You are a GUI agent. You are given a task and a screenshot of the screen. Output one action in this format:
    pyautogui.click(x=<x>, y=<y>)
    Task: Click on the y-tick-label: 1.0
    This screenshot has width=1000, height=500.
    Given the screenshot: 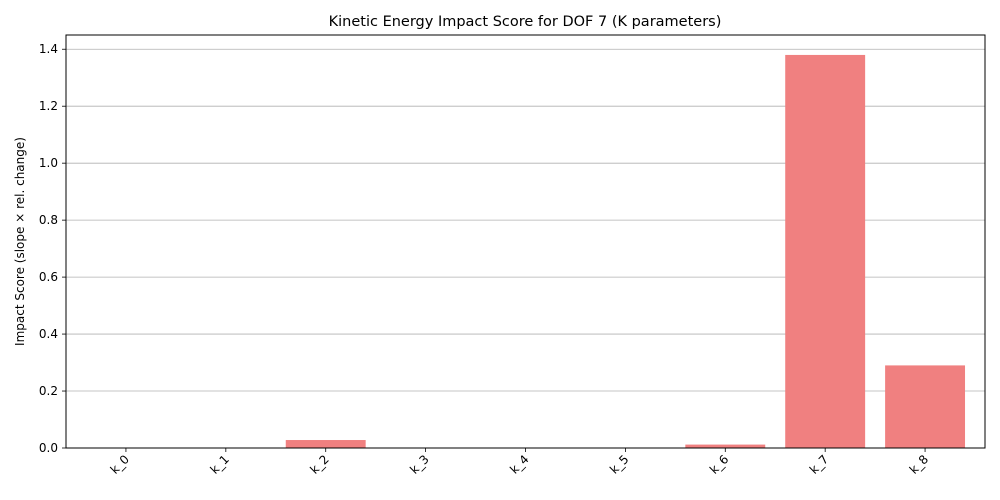 What is the action you would take?
    pyautogui.click(x=48, y=163)
    